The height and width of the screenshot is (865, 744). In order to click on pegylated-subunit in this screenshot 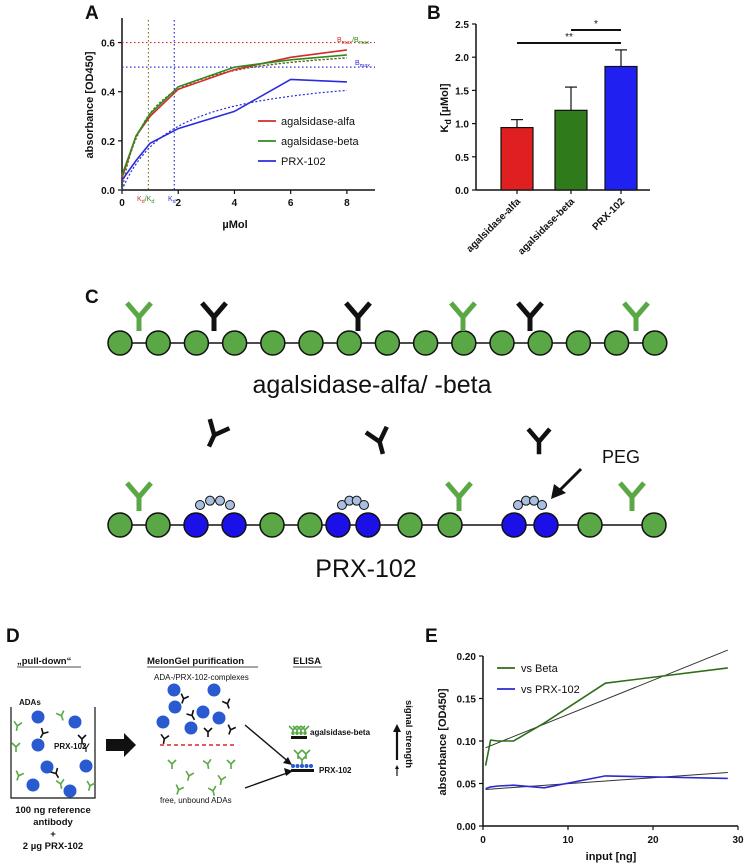, I will do `click(234, 525)`.